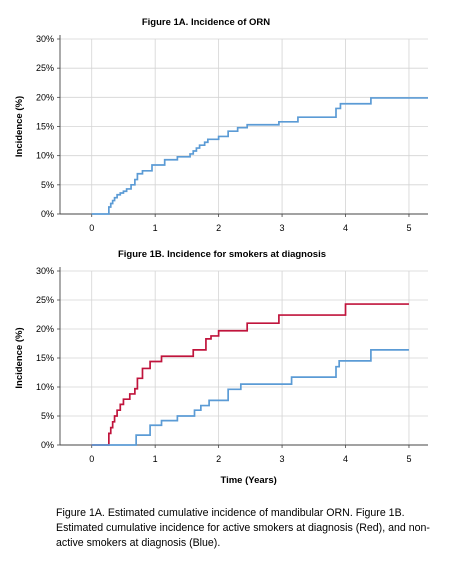 The image size is (450, 561). I want to click on chart-title: Figure 1A. Incidence of ORN, so click(206, 22).